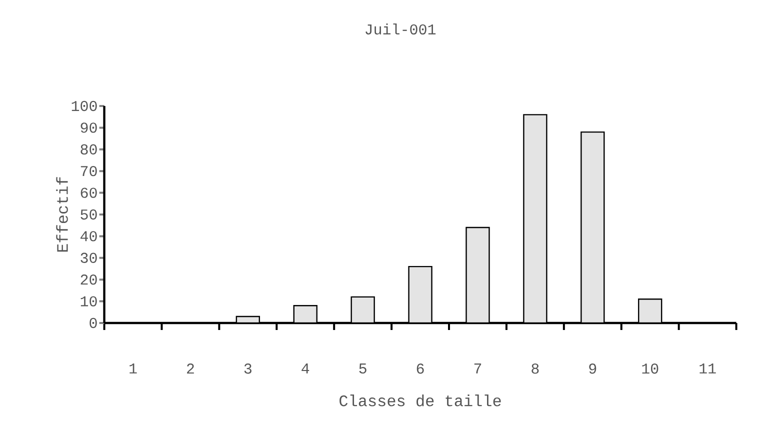  Describe the element at coordinates (248, 369) in the screenshot. I see `x-tick-label: 3` at that location.